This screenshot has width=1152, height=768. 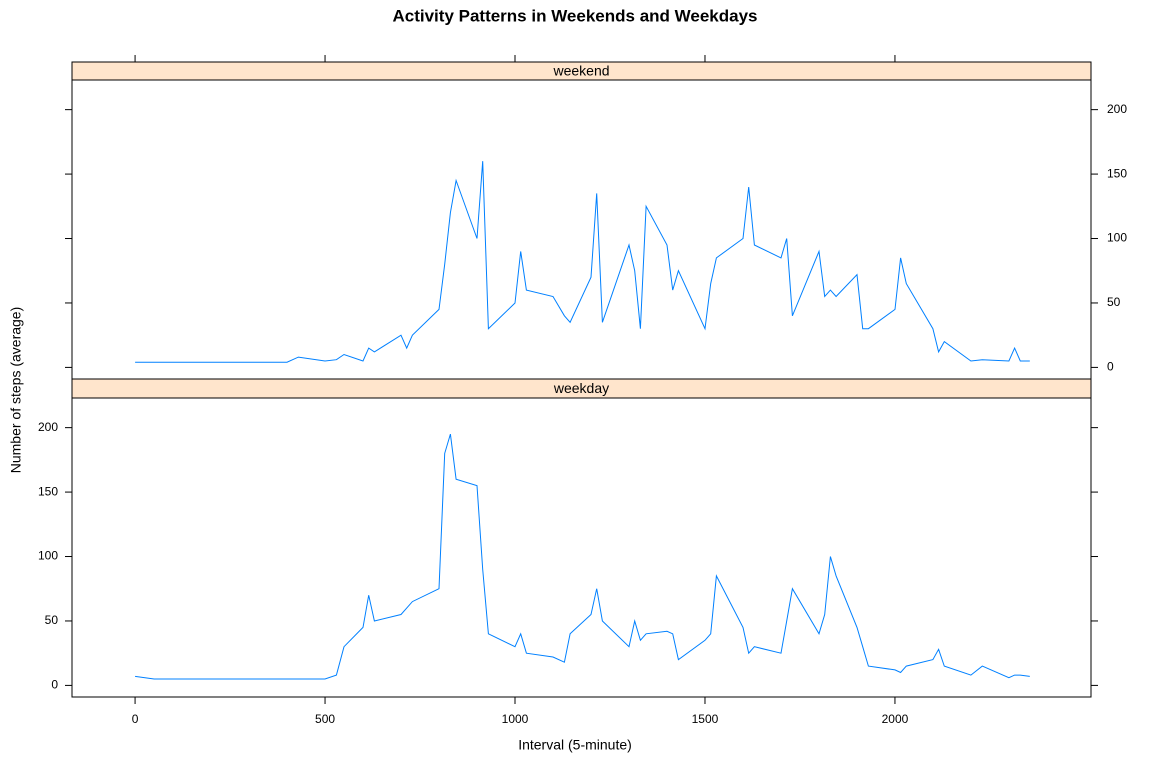 I want to click on x-tick-label: 2000, so click(x=895, y=719).